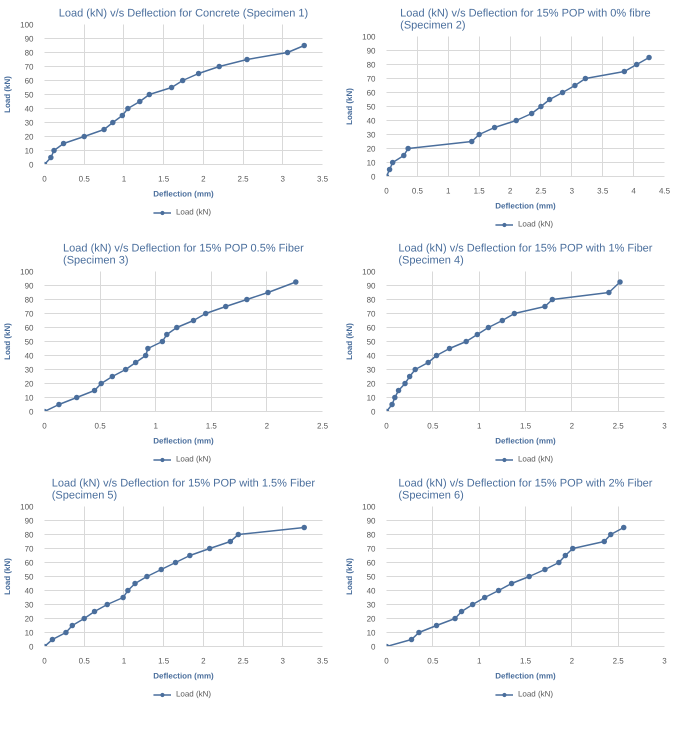  What do you see at coordinates (183, 254) in the screenshot?
I see `chart-title: Load (kN) v/s Deflection for 15% POP 0.5% Fiber (Specimen 3)` at bounding box center [183, 254].